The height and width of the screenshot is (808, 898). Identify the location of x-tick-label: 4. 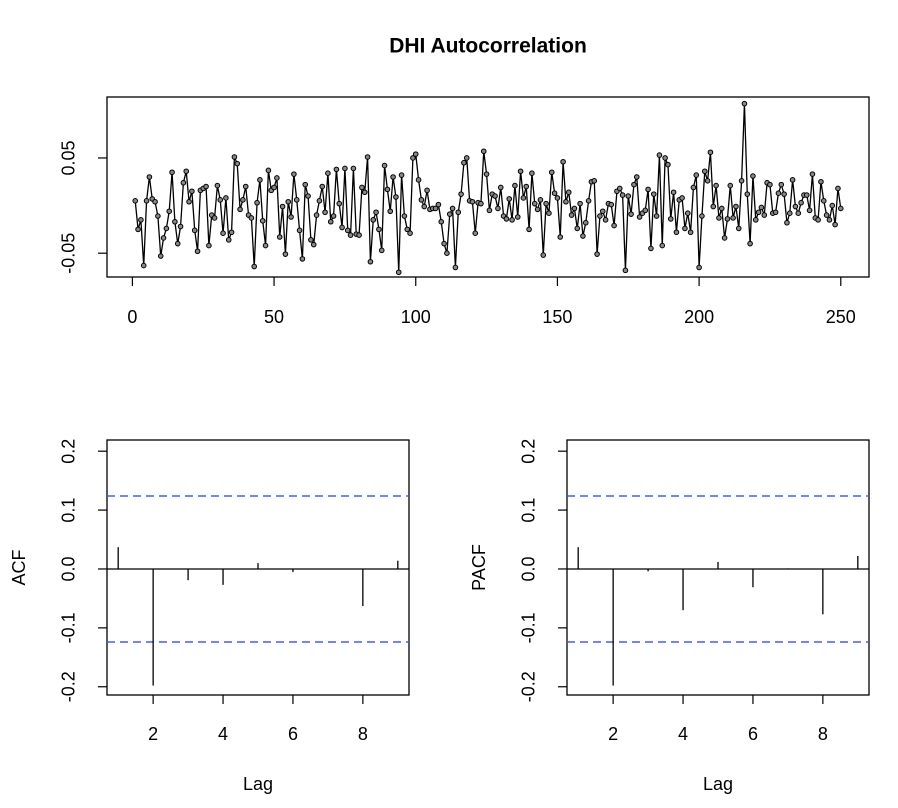
(223, 734).